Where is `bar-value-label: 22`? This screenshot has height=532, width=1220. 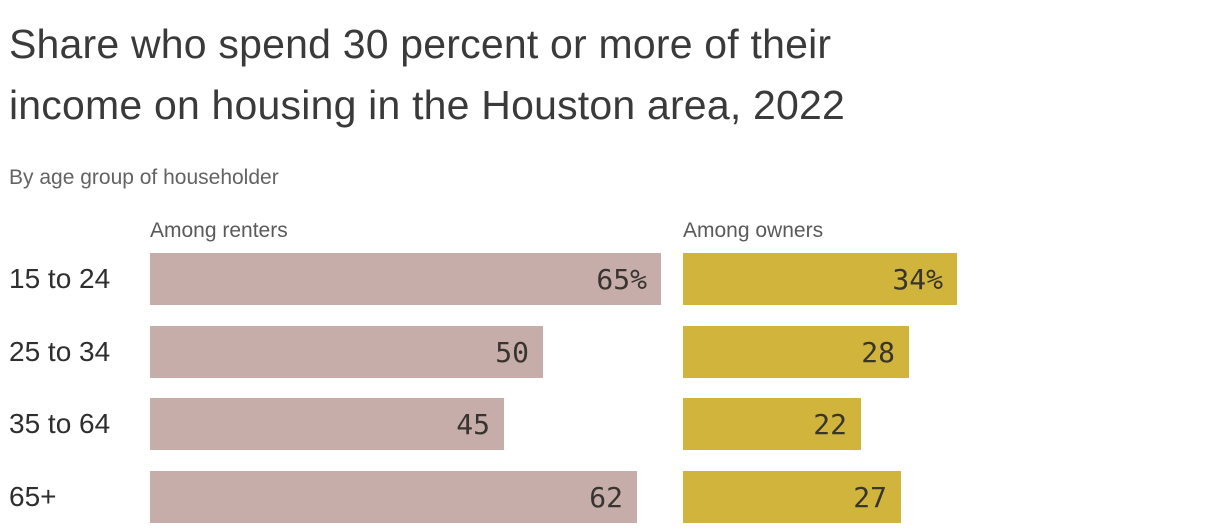
bar-value-label: 22 is located at coordinates (830, 424).